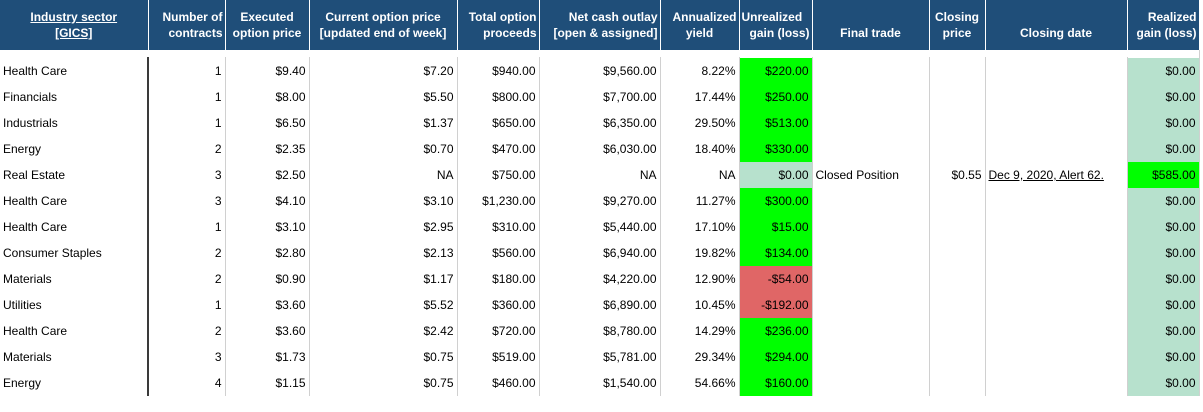  What do you see at coordinates (74, 149) in the screenshot?
I see `cell-sector: Energy` at bounding box center [74, 149].